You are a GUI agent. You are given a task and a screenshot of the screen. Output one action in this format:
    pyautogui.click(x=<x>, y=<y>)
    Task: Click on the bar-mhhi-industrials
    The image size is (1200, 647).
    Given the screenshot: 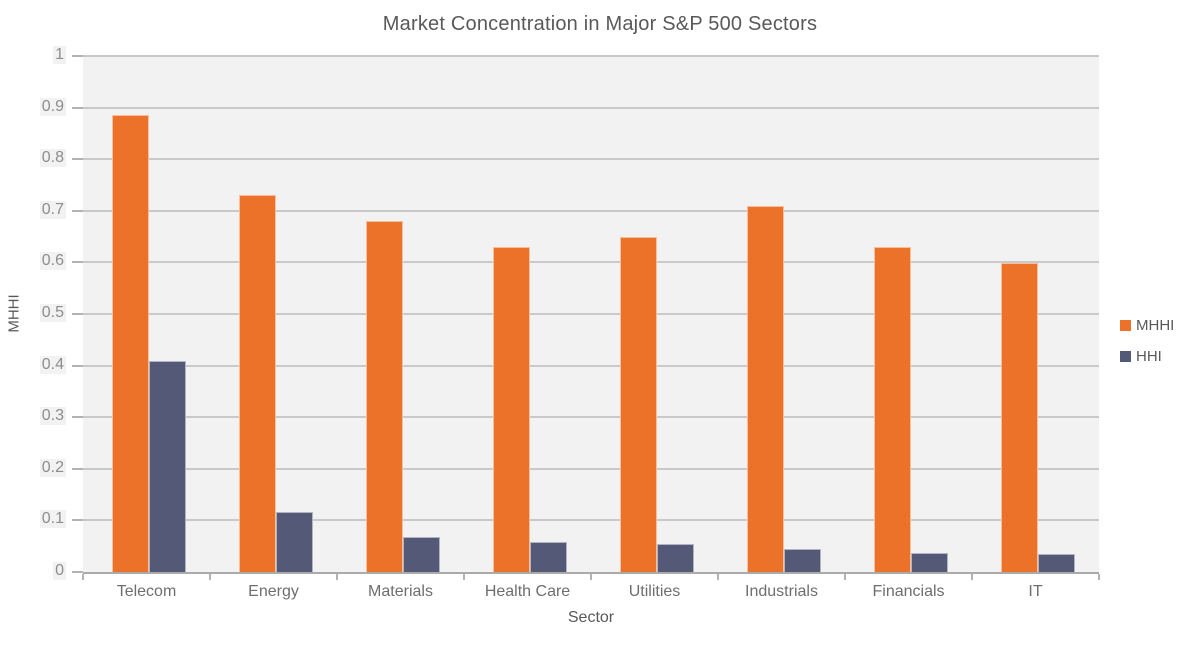 What is the action you would take?
    pyautogui.click(x=765, y=388)
    